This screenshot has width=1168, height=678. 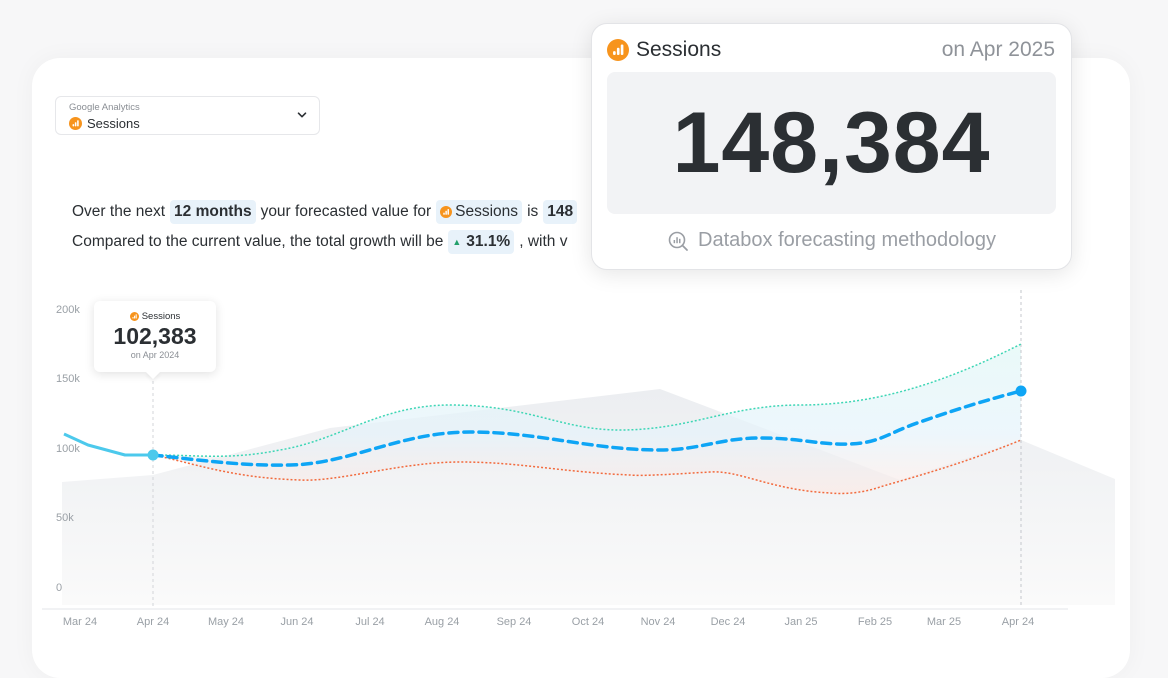 What do you see at coordinates (487, 211) in the screenshot?
I see `metric-badge-label: Sessions` at bounding box center [487, 211].